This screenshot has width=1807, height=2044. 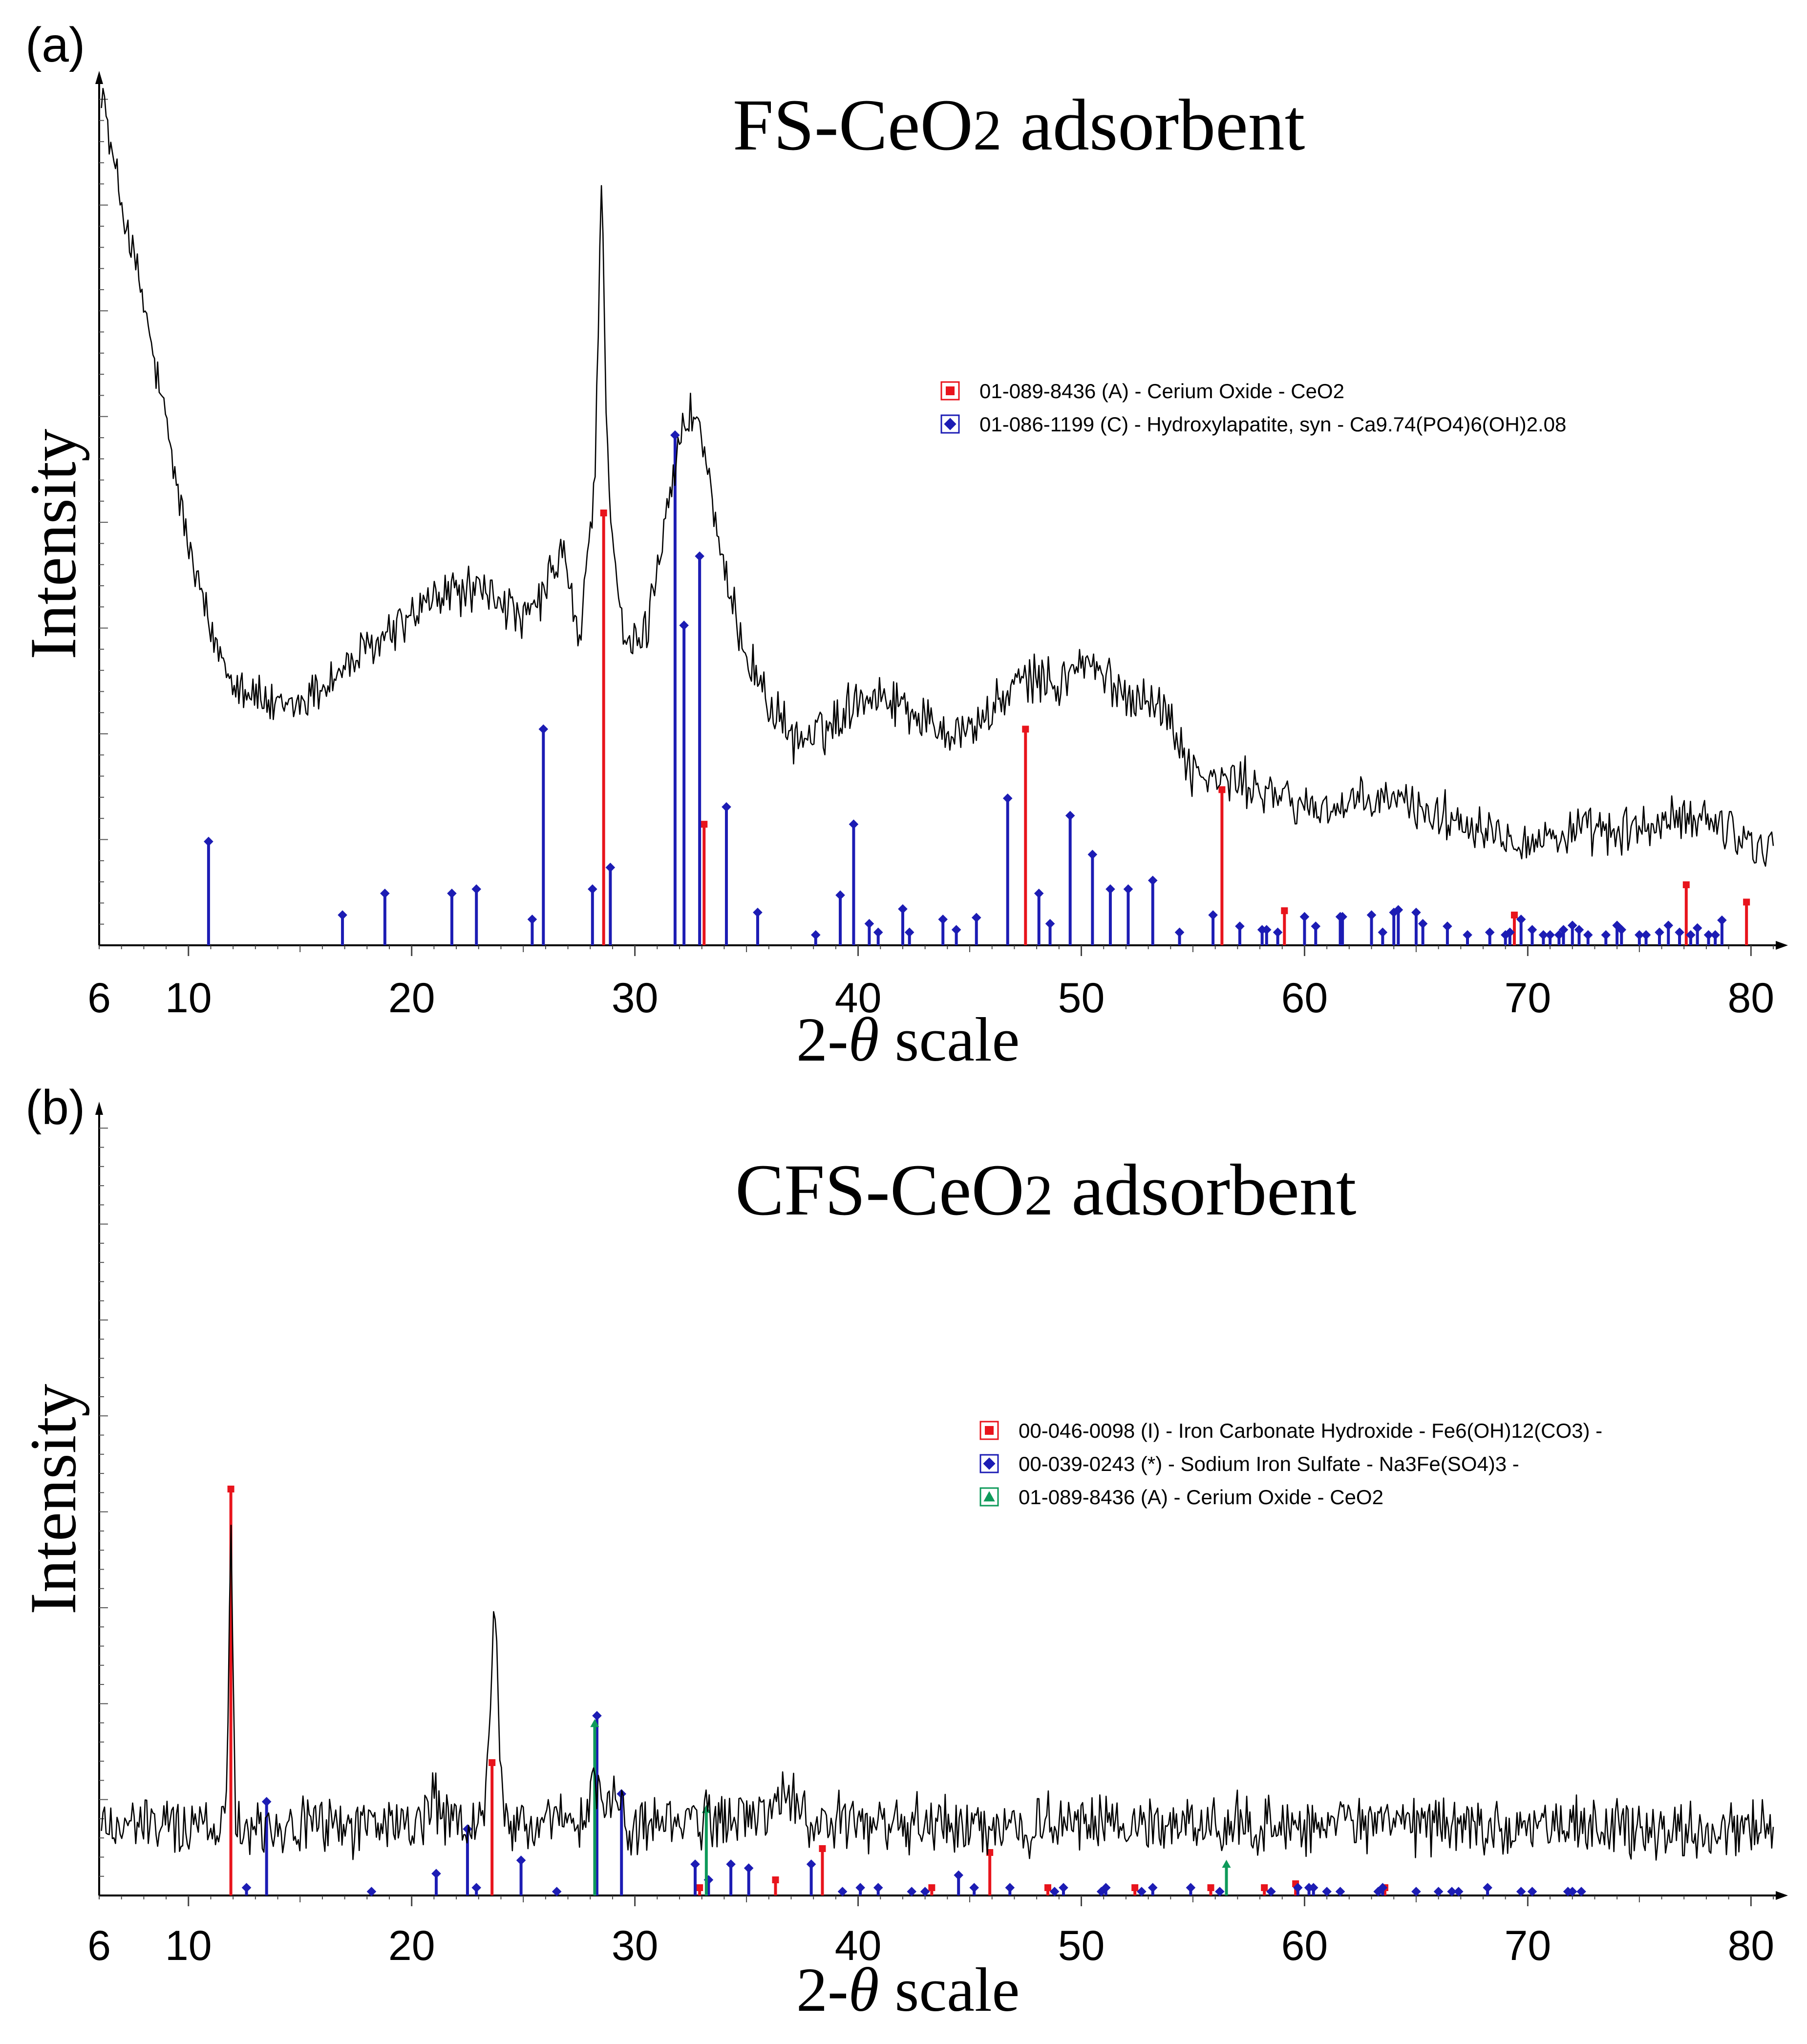 What do you see at coordinates (99, 77) in the screenshot?
I see `panel-a-y-axis-arrow` at bounding box center [99, 77].